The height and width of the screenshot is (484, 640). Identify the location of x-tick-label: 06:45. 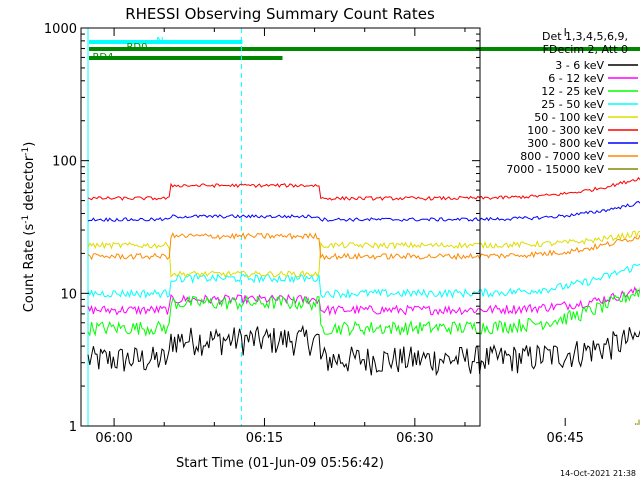
(564, 438).